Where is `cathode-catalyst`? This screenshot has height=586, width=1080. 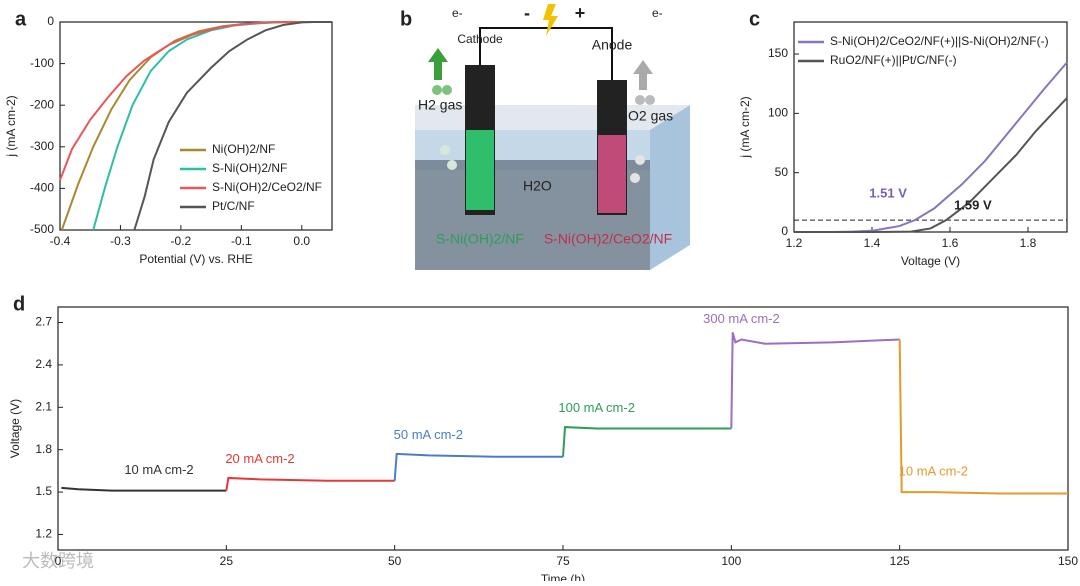
cathode-catalyst is located at coordinates (480, 170).